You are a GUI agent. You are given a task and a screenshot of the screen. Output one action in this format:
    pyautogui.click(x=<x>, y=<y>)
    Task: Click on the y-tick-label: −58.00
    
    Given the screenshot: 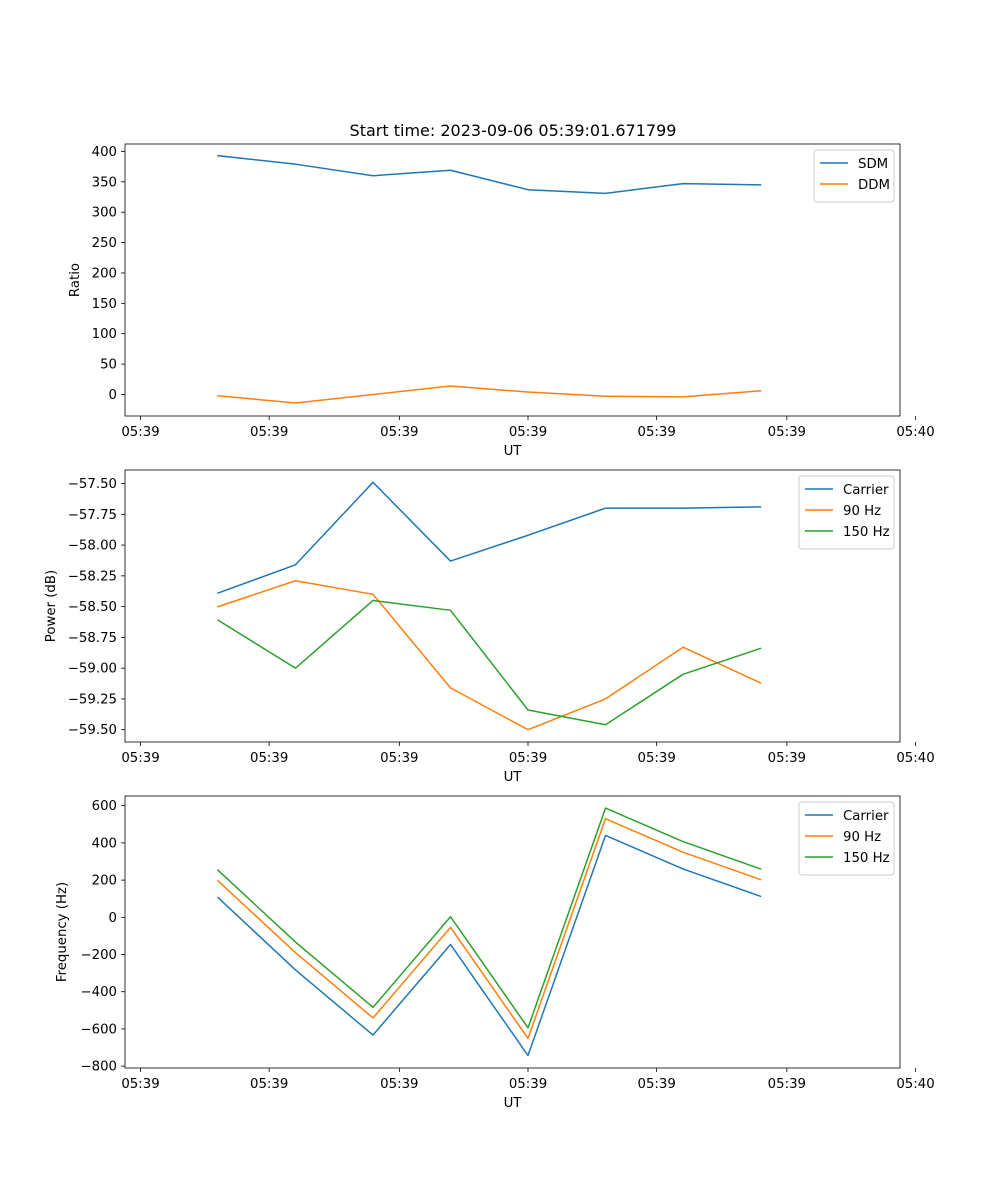 What is the action you would take?
    pyautogui.click(x=92, y=546)
    